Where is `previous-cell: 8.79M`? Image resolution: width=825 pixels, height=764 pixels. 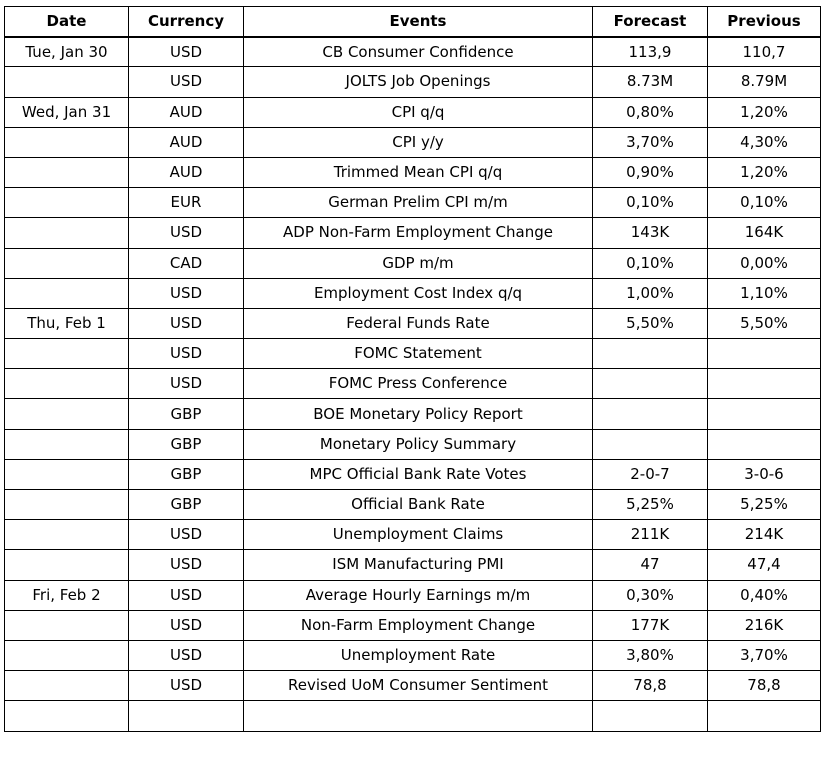
previous-cell: 8.79M is located at coordinates (764, 82).